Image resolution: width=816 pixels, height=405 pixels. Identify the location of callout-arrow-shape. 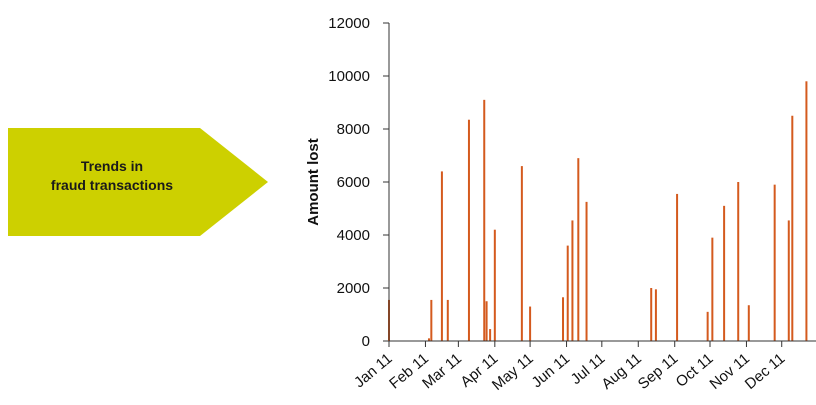
(138, 182).